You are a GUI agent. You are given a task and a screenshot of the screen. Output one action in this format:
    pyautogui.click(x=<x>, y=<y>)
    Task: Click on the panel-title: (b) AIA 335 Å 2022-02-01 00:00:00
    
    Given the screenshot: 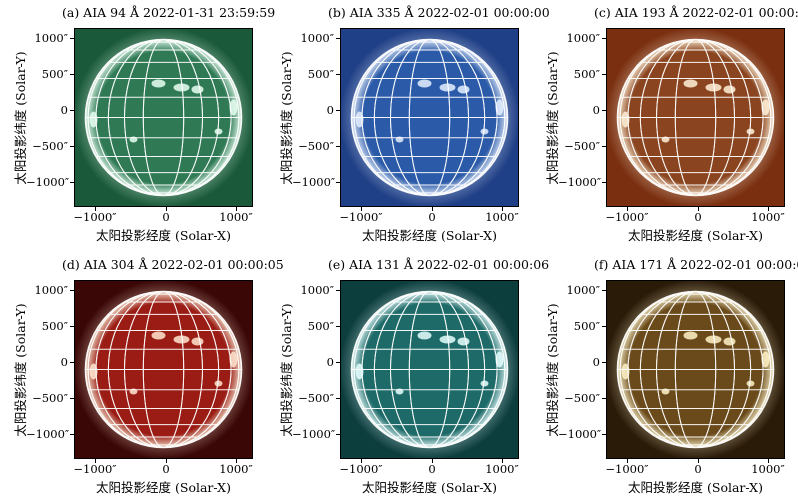 What is the action you would take?
    pyautogui.click(x=439, y=12)
    